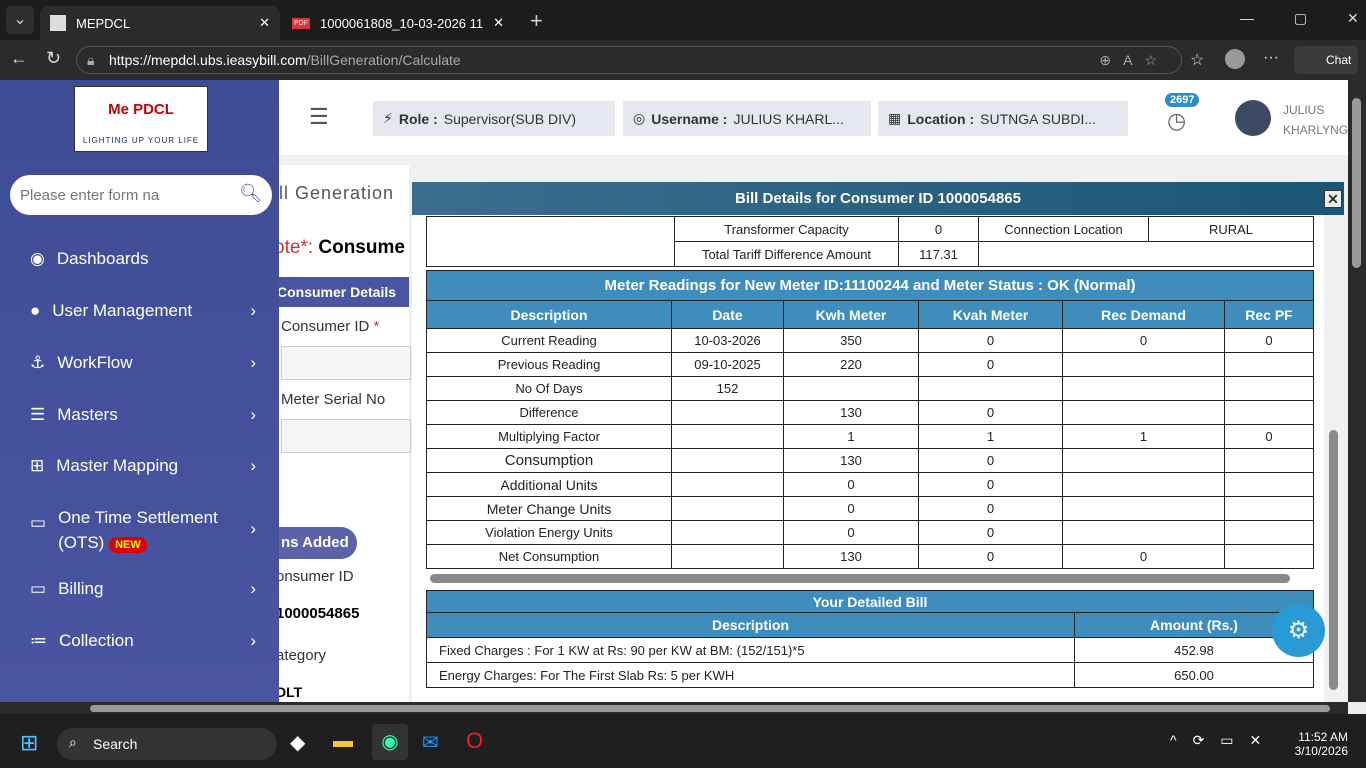  I want to click on copilot-chat-button: Chat, so click(1326, 60).